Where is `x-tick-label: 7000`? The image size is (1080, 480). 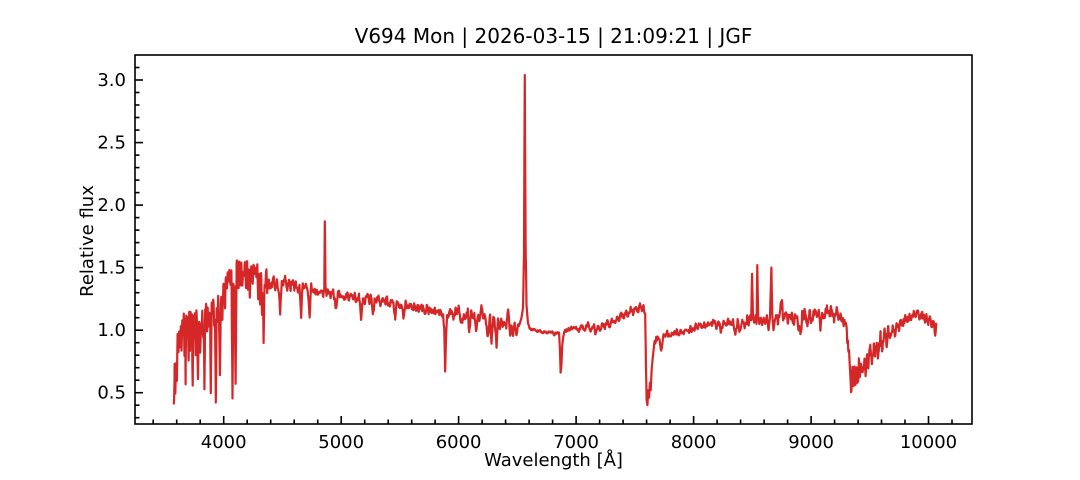
x-tick-label: 7000 is located at coordinates (576, 442).